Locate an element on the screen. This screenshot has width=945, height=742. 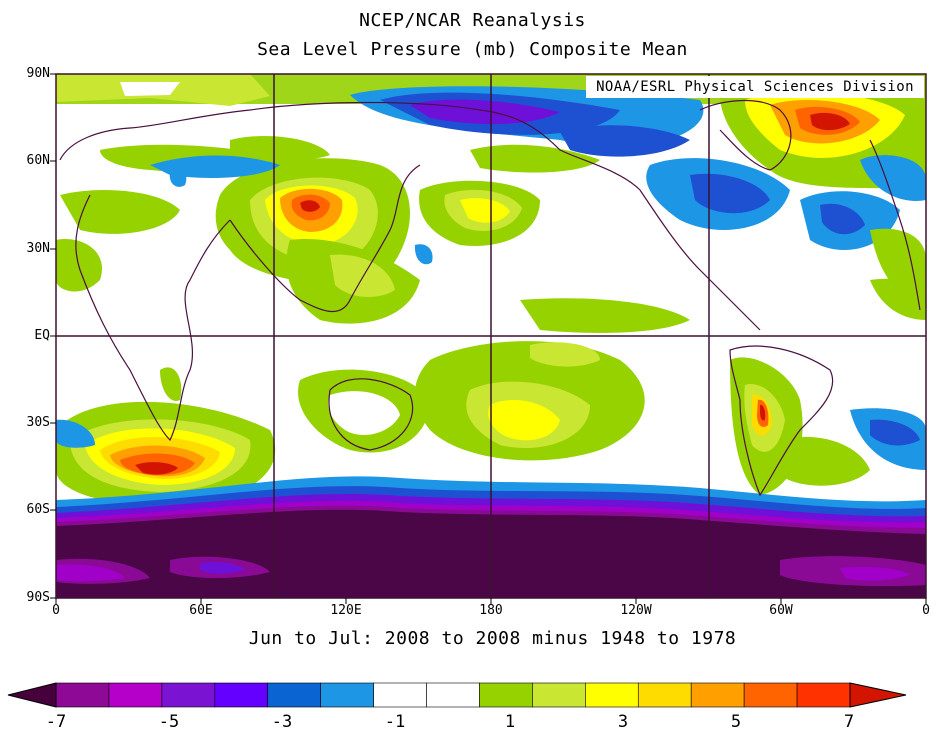
lon-tick-label: 120W is located at coordinates (636, 610).